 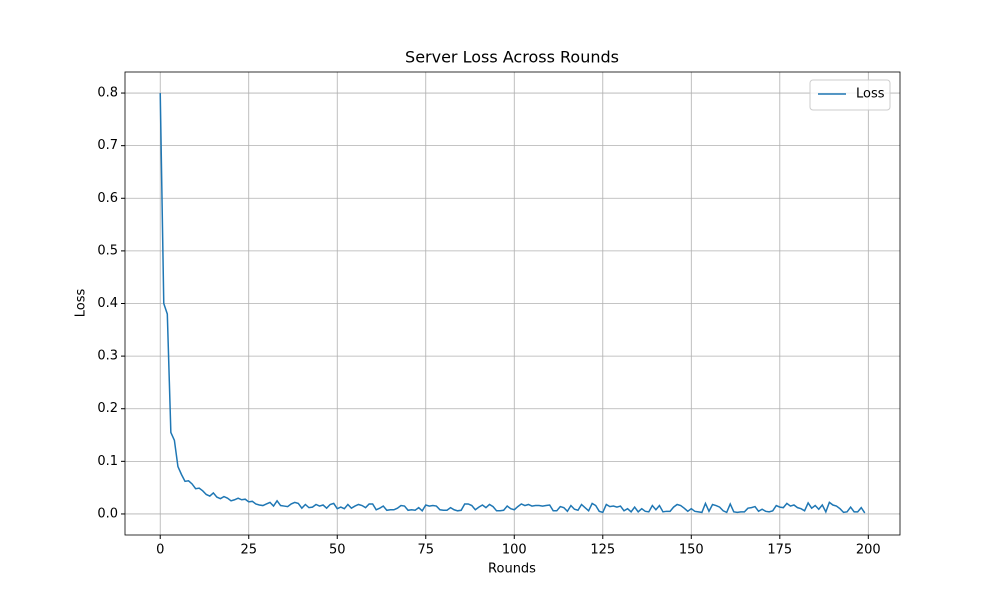 What do you see at coordinates (850, 95) in the screenshot?
I see `legend-box` at bounding box center [850, 95].